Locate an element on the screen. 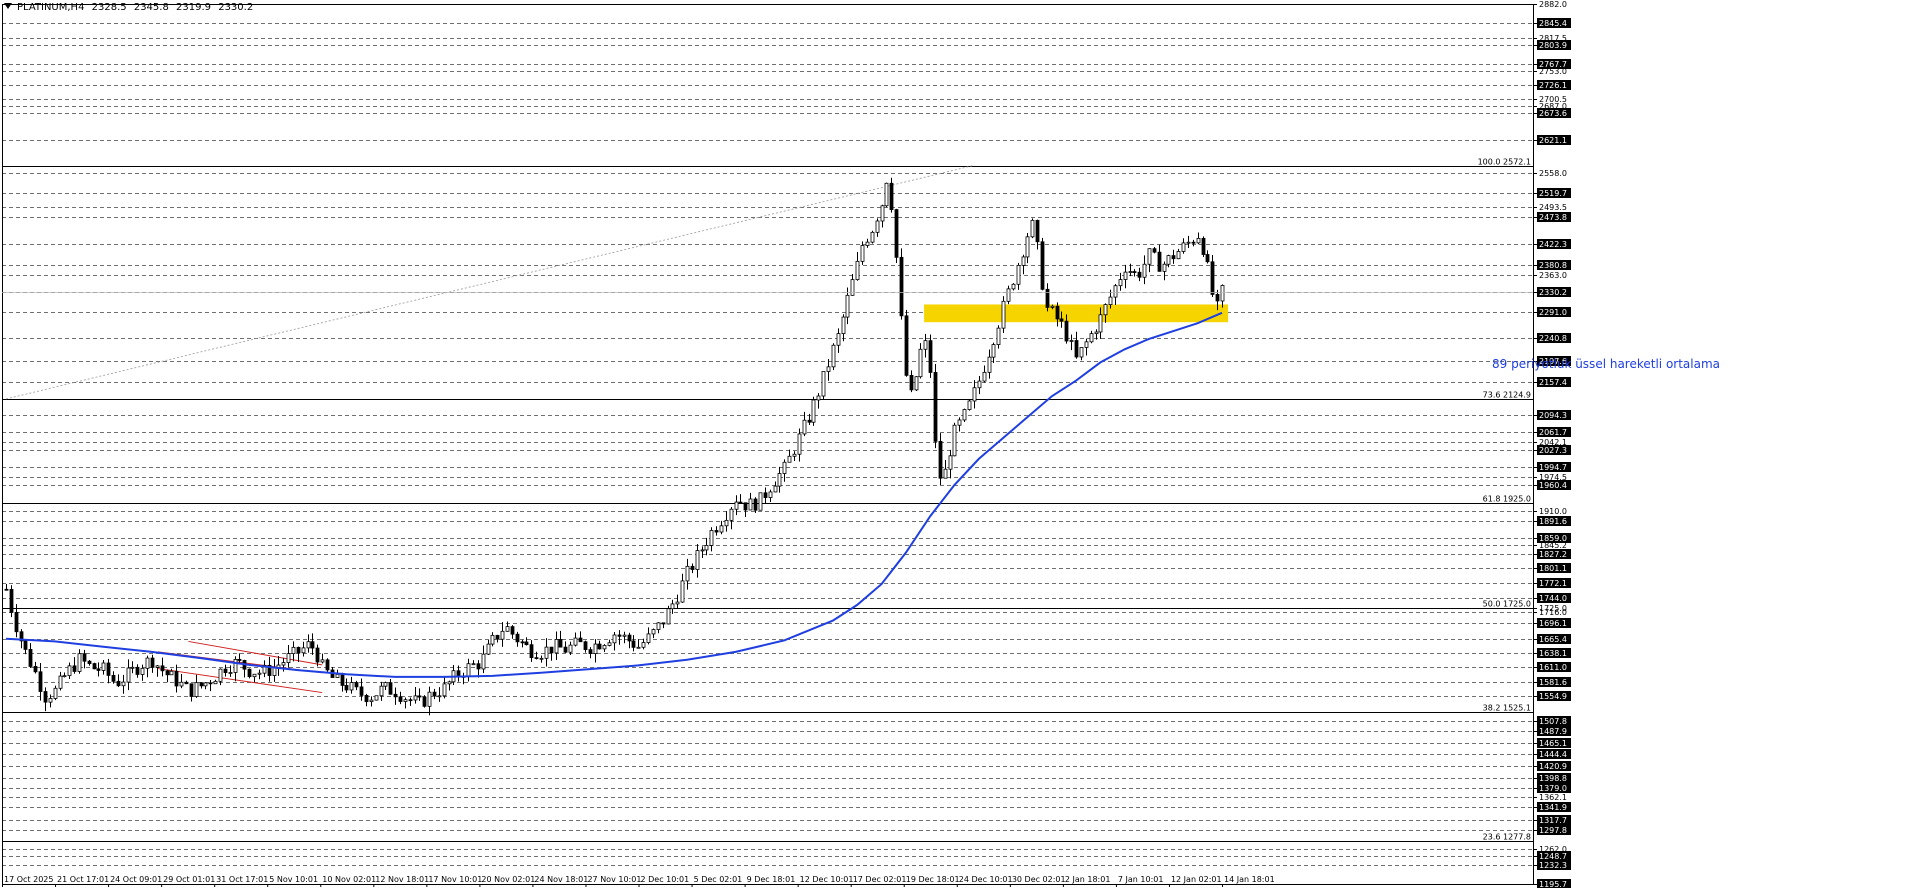  price-tick-label: 2726.1 is located at coordinates (1553, 85).